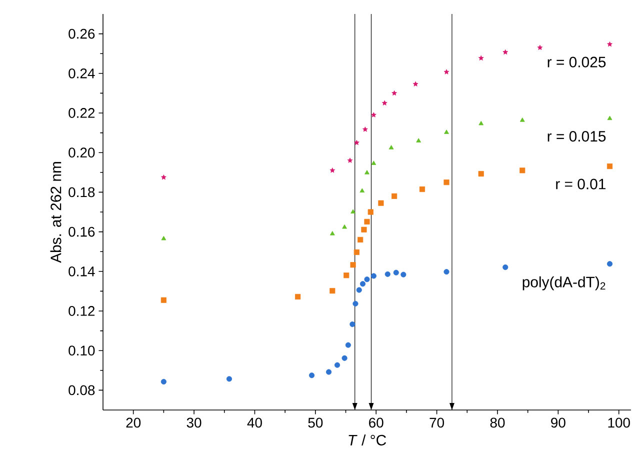  I want to click on x-tick-label: 100, so click(619, 423).